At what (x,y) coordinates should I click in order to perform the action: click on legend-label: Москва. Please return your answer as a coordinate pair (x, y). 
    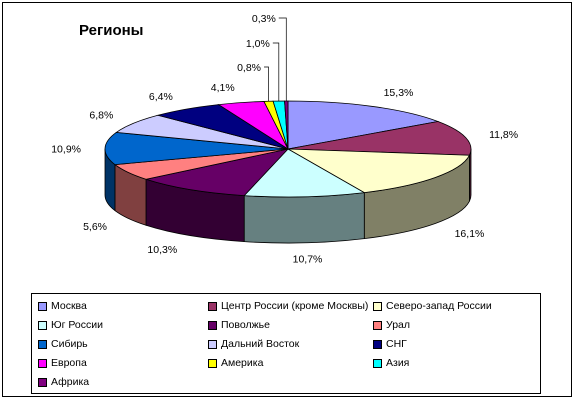
    Looking at the image, I should click on (69, 306).